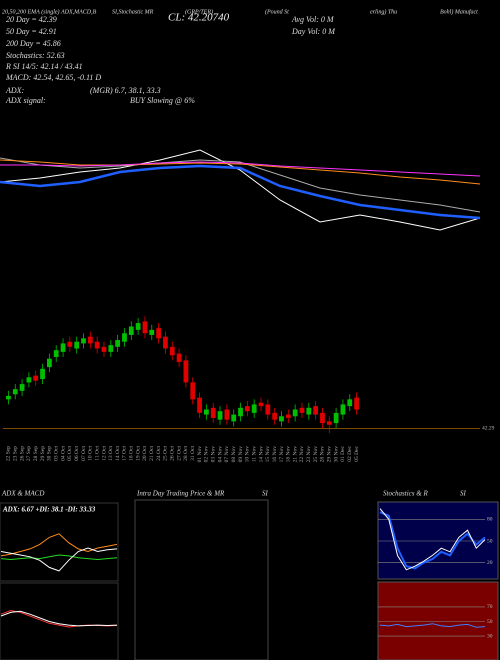 The width and height of the screenshot is (500, 660). I want to click on adx: ADX:, so click(15, 90).